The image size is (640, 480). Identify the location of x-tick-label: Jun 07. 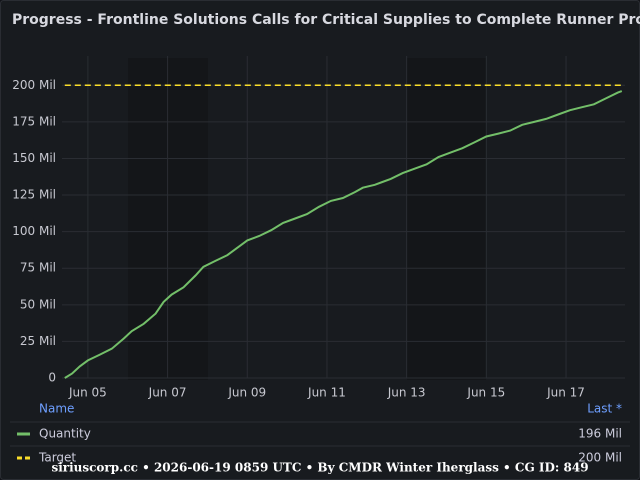
(167, 393).